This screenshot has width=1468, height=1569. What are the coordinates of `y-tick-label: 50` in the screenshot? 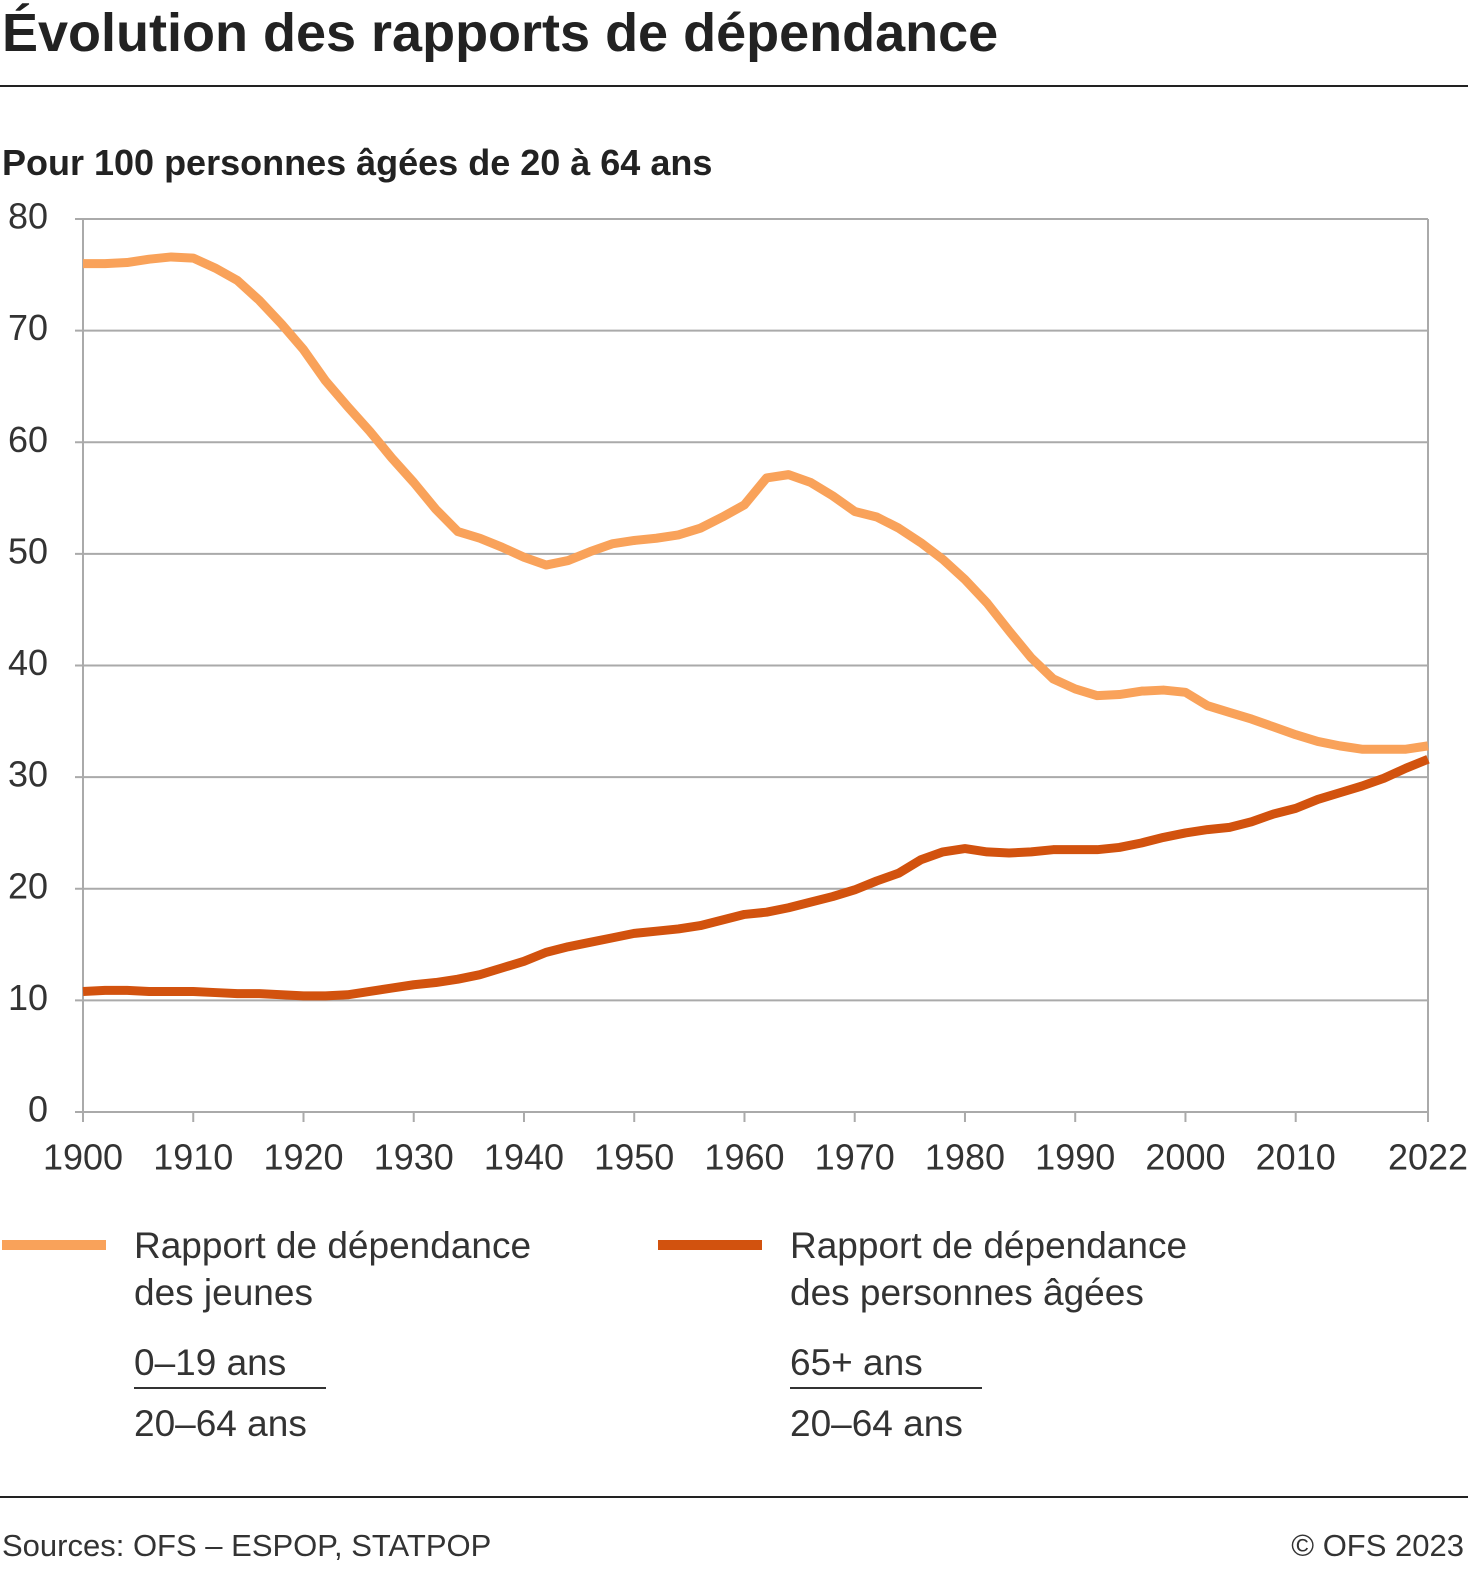 It's located at (28, 550).